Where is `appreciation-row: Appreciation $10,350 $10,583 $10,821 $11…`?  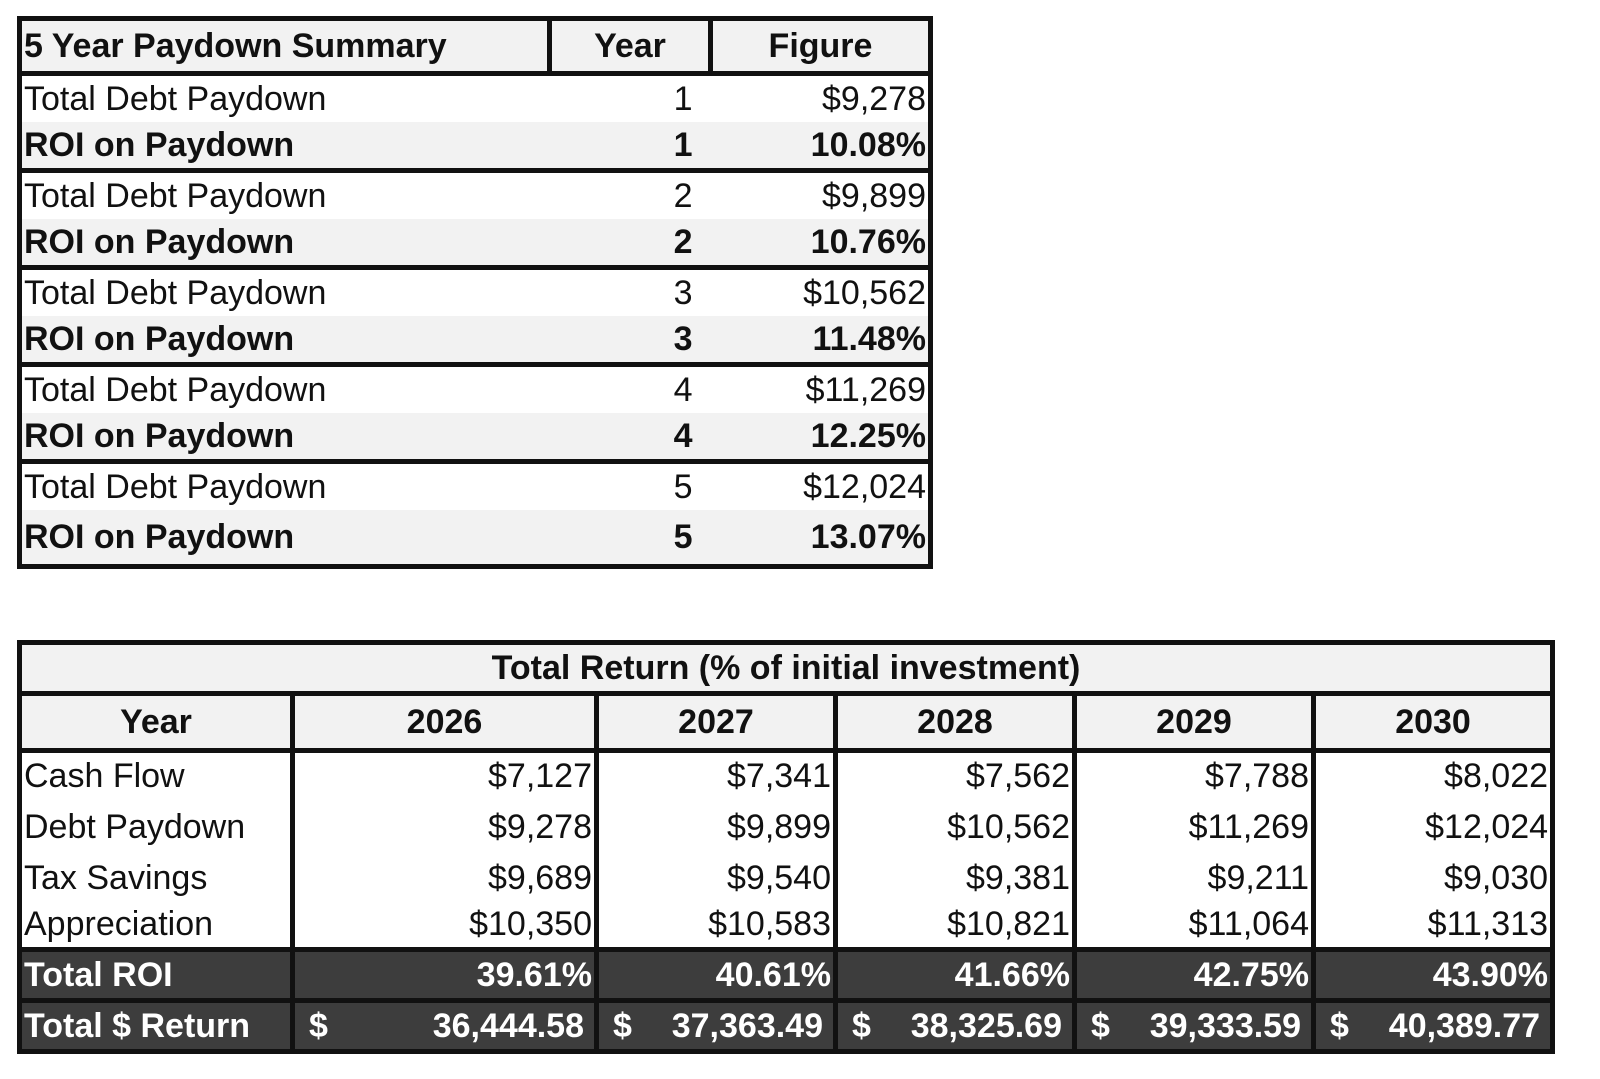 appreciation-row: Appreciation $10,350 $10,583 $10,821 $11… is located at coordinates (786, 925).